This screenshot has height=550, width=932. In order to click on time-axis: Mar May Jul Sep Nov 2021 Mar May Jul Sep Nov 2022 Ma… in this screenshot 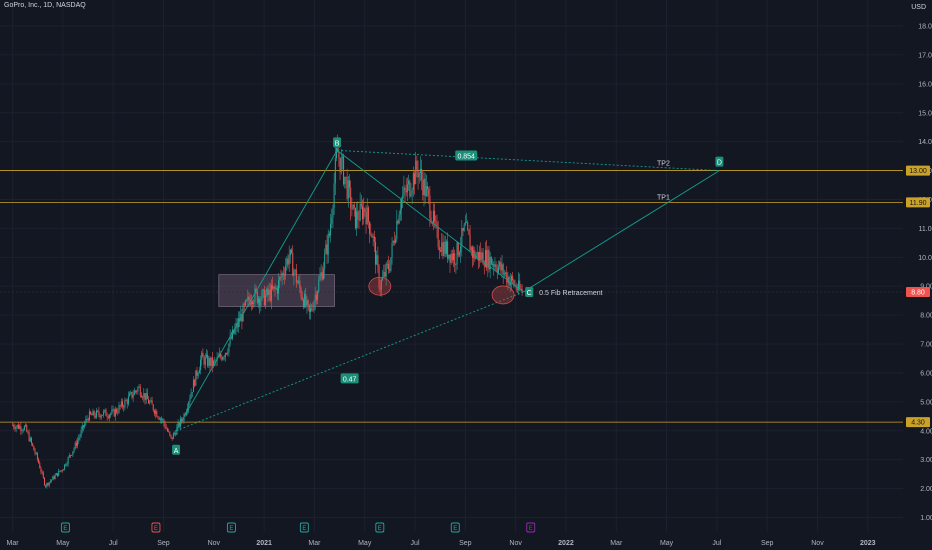, I will do `click(441, 543)`.